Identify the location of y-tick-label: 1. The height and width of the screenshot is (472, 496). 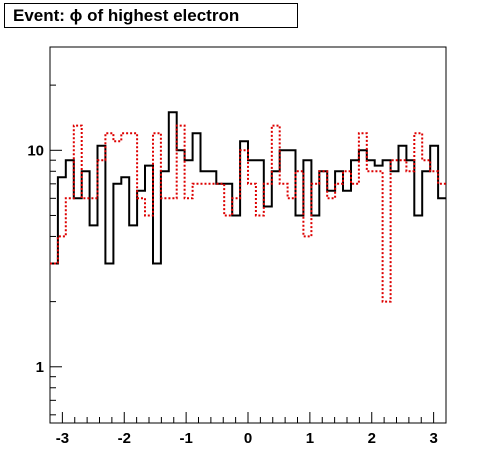
(40, 367).